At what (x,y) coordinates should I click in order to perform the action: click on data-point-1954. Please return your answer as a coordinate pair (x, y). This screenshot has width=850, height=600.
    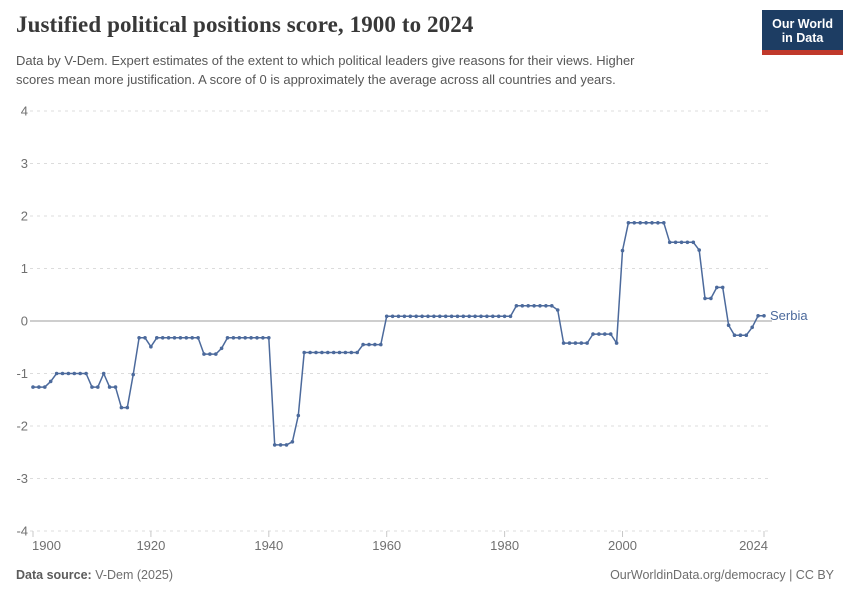
    Looking at the image, I should click on (351, 352).